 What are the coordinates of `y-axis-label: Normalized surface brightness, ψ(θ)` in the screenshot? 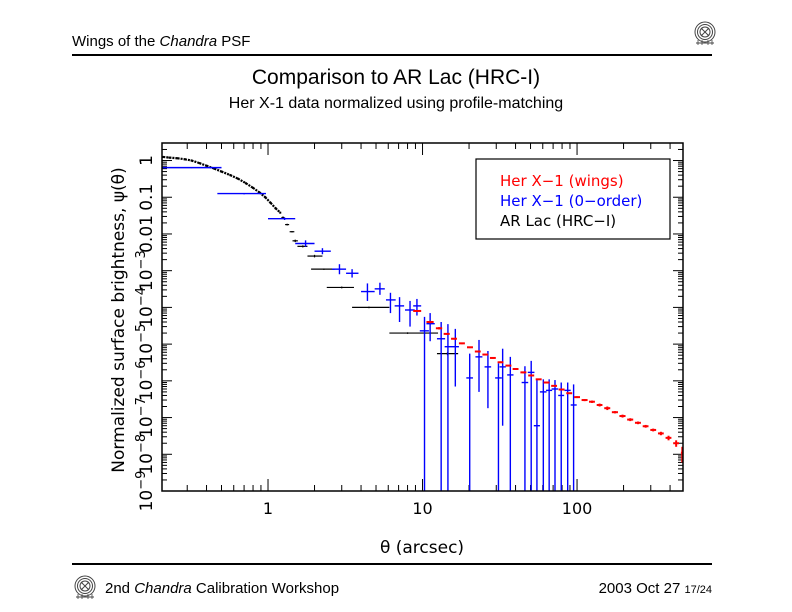 It's located at (119, 319).